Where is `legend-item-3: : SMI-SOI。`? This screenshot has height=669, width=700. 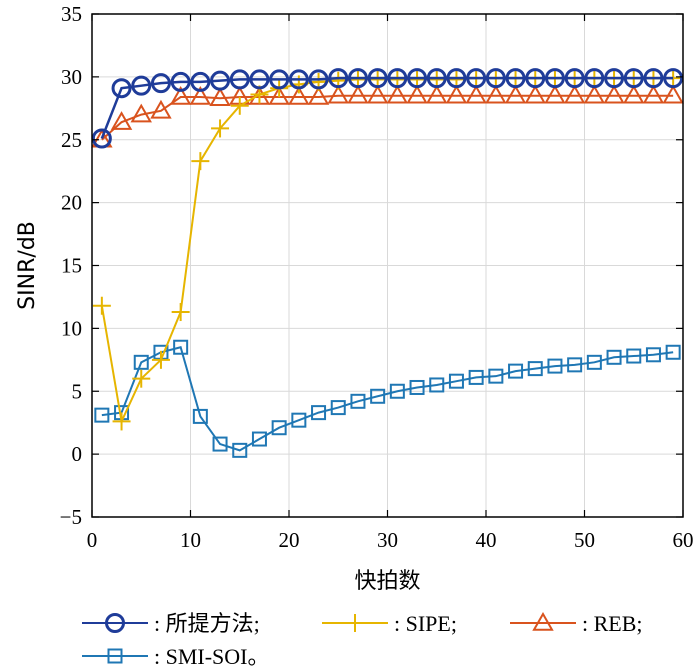
legend-item-3: : SMI-SOI。 is located at coordinates (176, 656).